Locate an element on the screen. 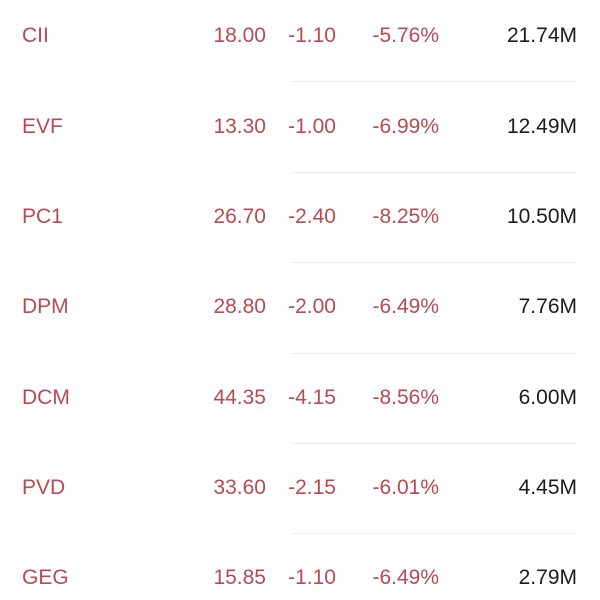  stock-volume: 2.79M is located at coordinates (547, 577).